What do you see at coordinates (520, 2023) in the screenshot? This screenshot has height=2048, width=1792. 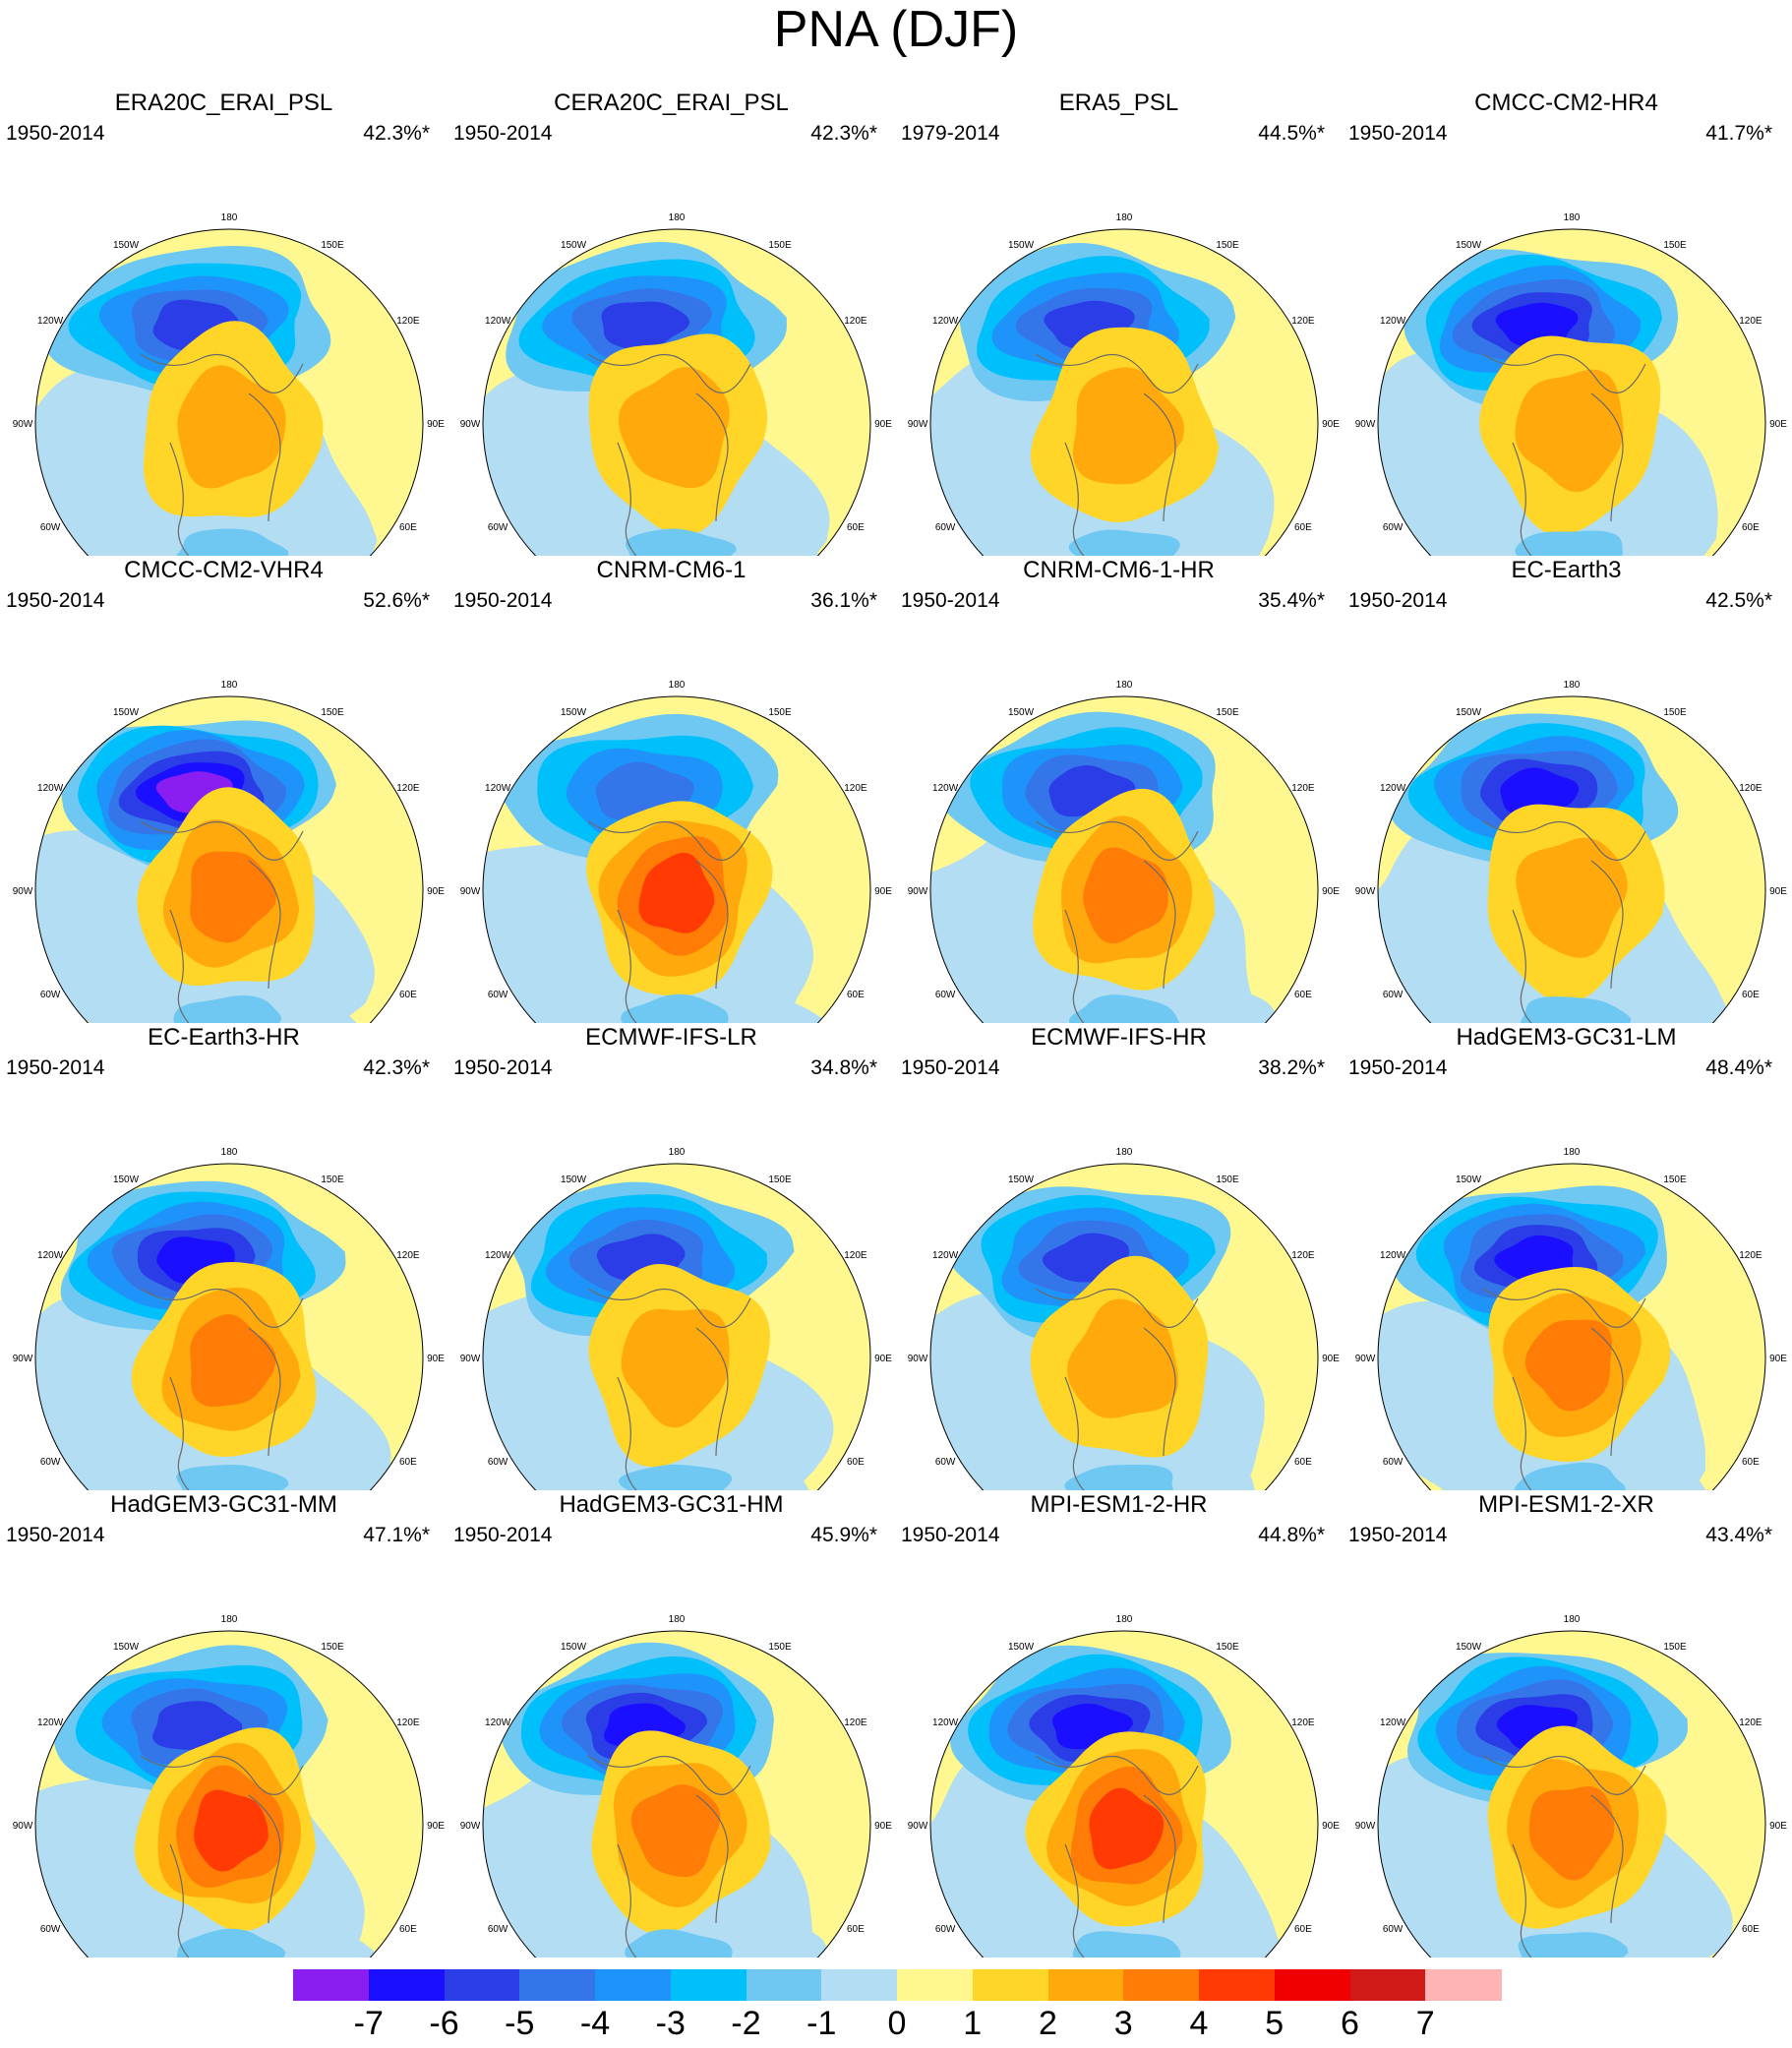 I see `colorbar-tick-label: -5` at bounding box center [520, 2023].